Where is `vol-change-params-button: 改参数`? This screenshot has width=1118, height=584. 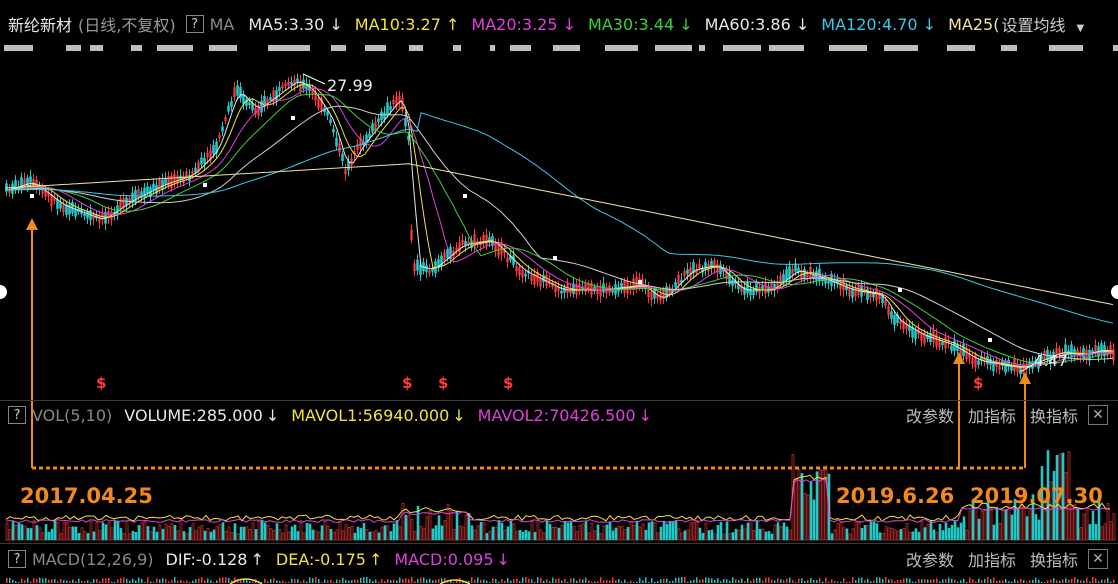 vol-change-params-button: 改参数 is located at coordinates (929, 416).